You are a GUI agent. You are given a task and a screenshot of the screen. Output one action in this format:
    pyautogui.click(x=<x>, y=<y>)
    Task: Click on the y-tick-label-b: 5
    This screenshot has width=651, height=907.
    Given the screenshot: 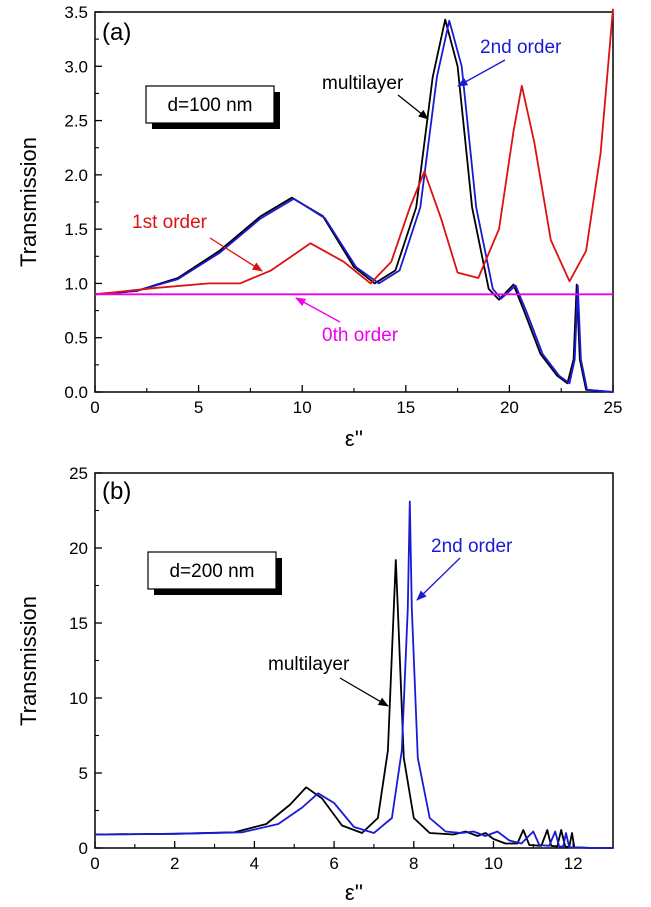 What is the action you would take?
    pyautogui.click(x=83, y=773)
    